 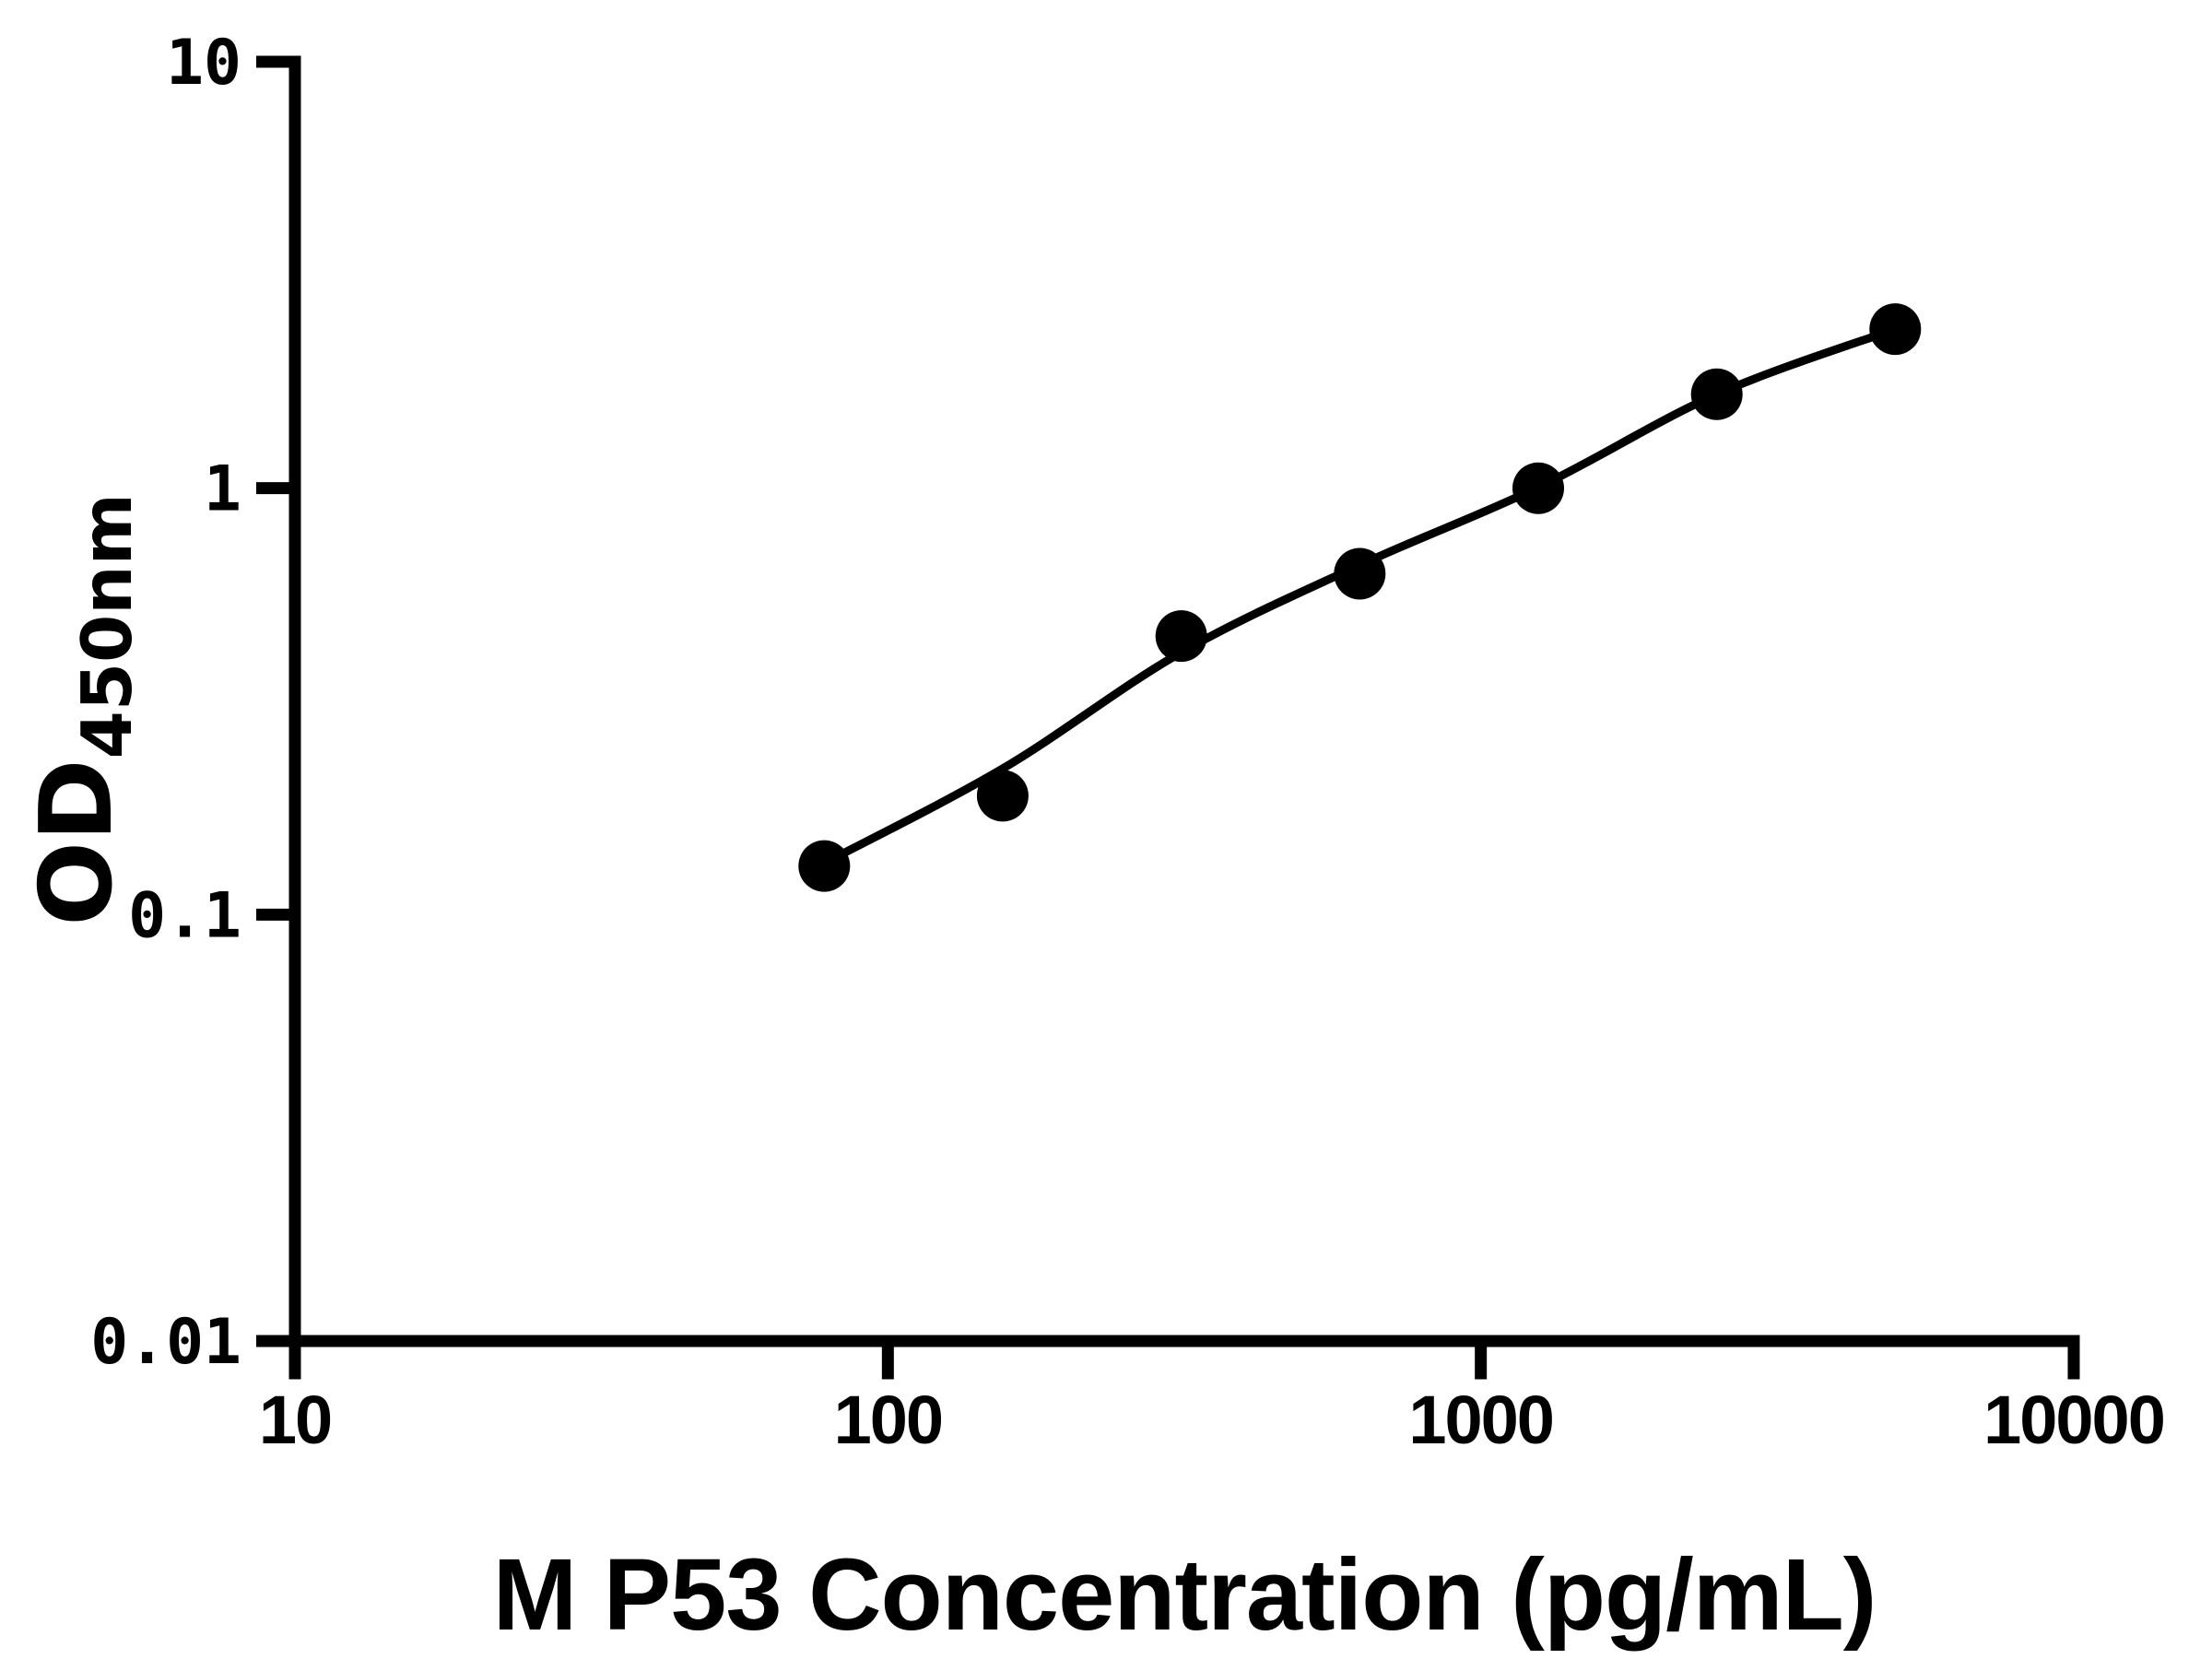 I want to click on data-point-x312.5, so click(x=1181, y=636).